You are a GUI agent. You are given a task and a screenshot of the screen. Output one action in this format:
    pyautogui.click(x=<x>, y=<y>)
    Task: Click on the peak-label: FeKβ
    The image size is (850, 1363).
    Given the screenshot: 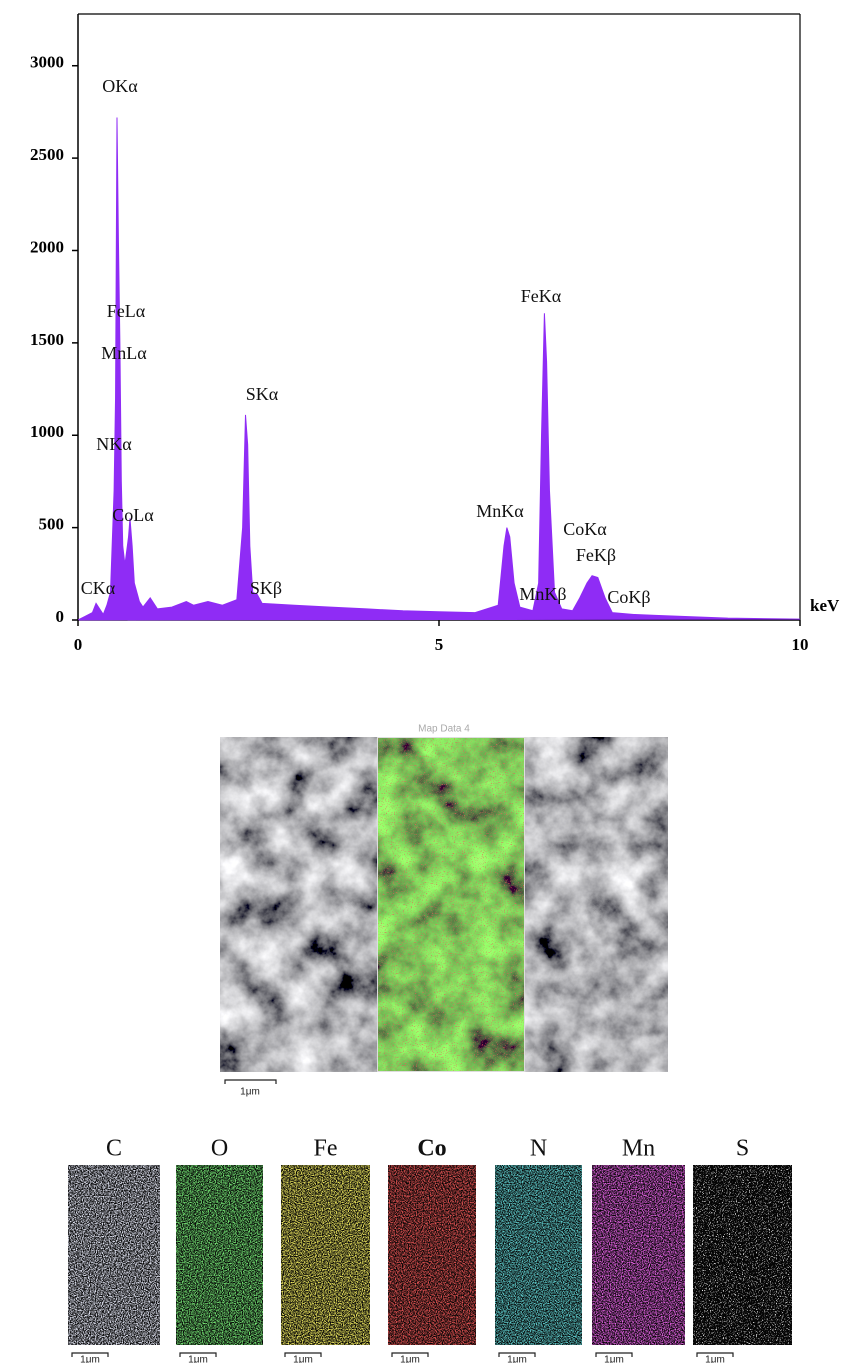 What is the action you would take?
    pyautogui.click(x=596, y=555)
    